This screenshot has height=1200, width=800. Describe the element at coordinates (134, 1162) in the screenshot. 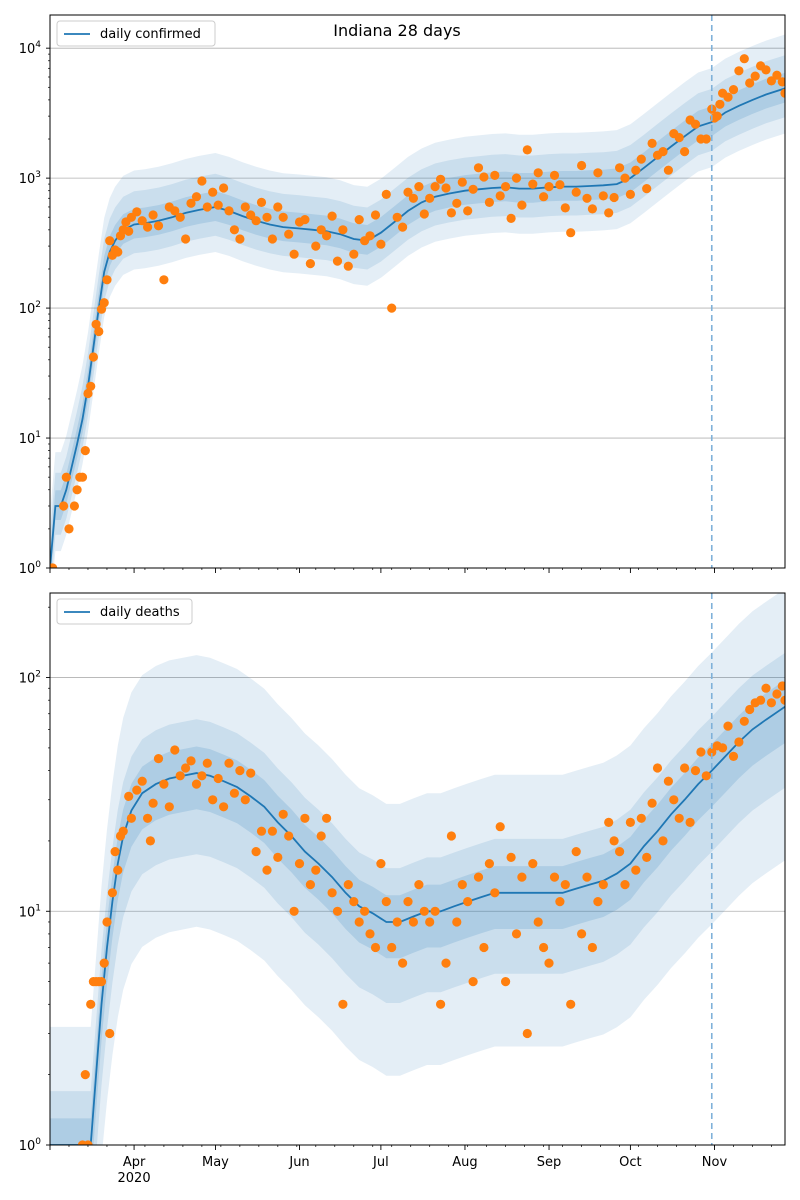

I see `x-tick-label: Apr` at that location.